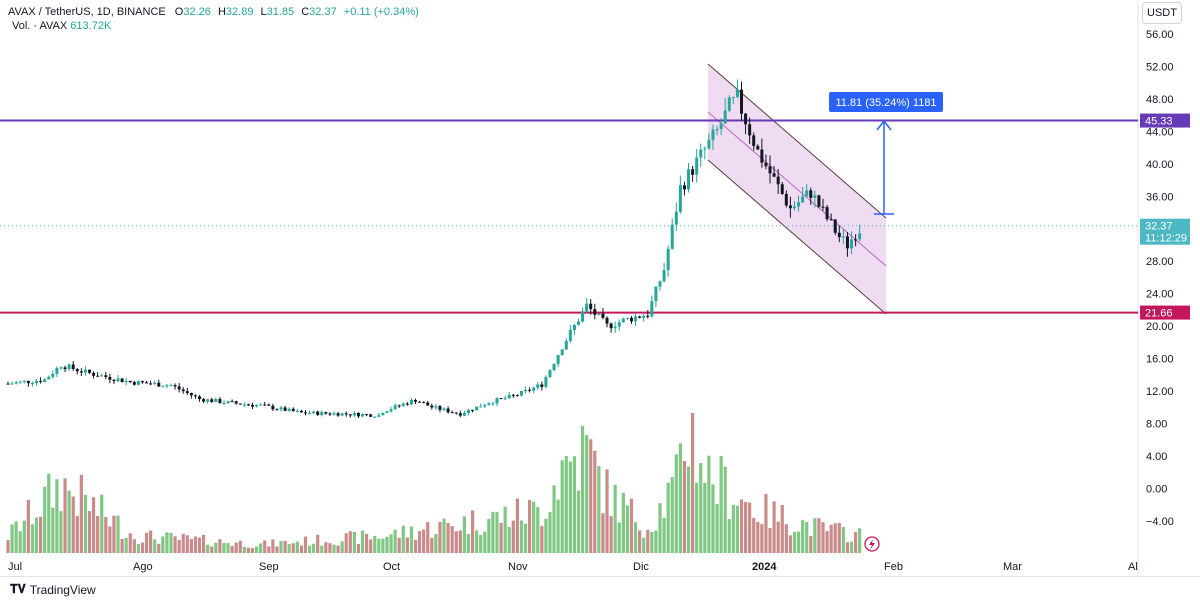  I want to click on lightning-icon-glyph, so click(872, 544).